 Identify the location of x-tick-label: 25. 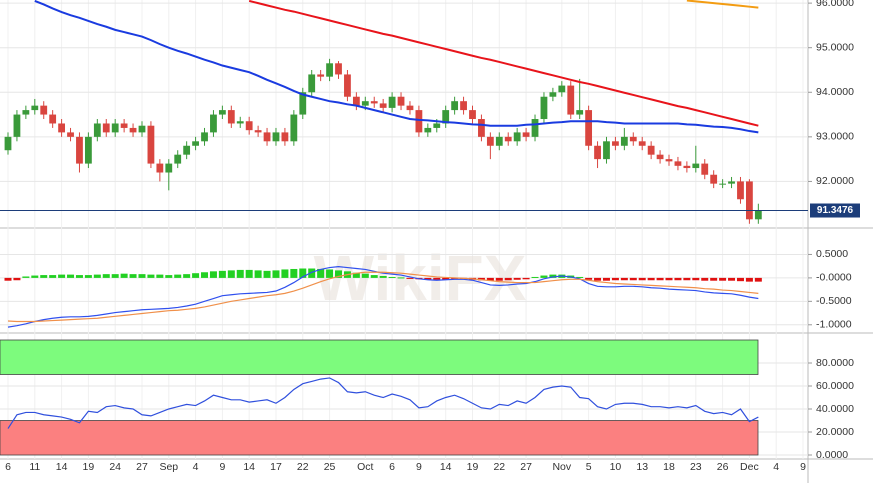
(330, 467).